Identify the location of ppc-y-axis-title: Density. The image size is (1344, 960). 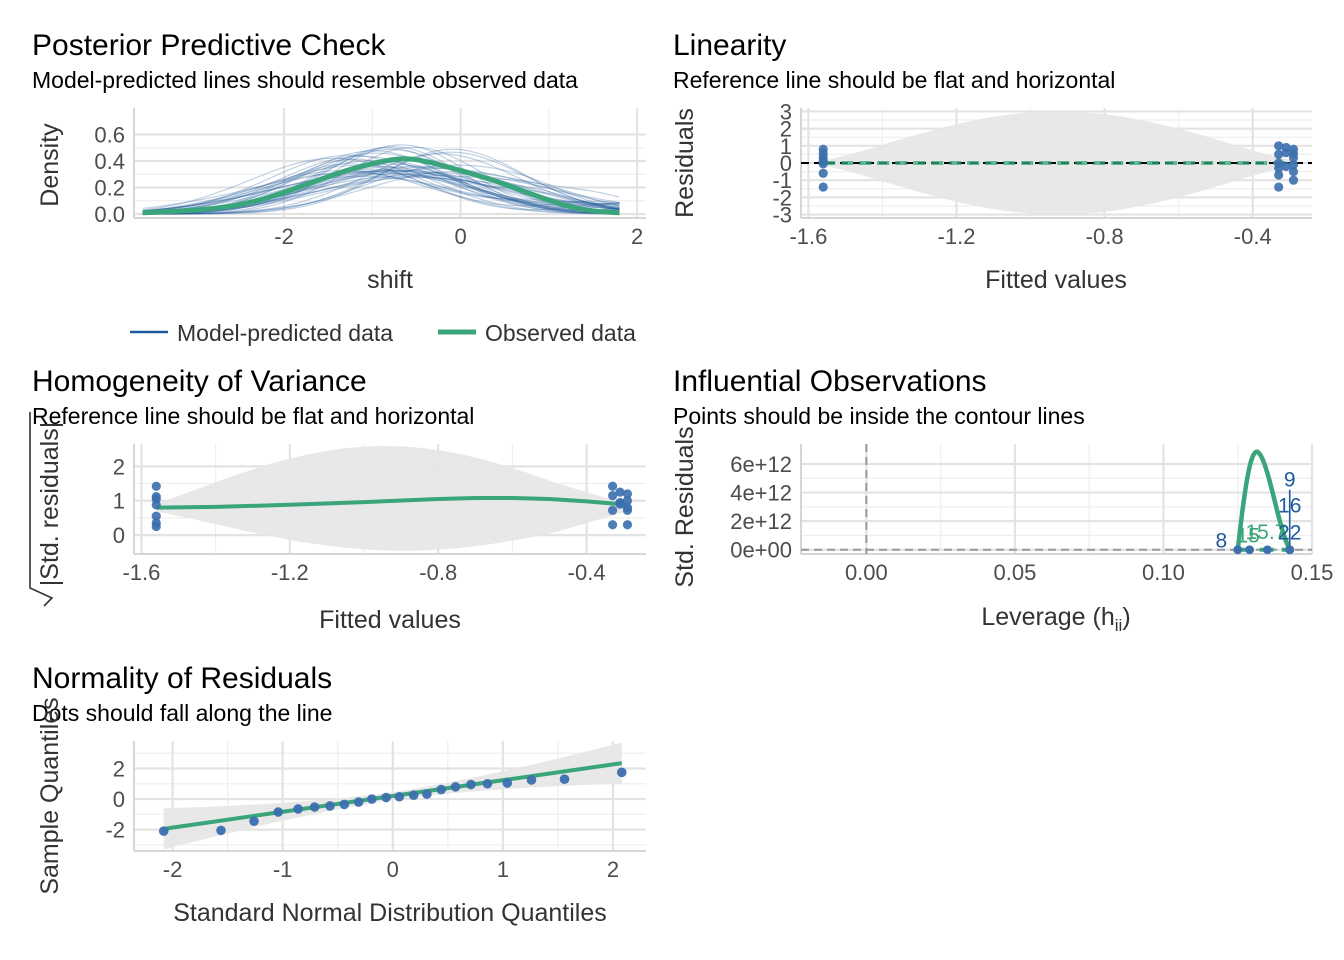
(50, 165).